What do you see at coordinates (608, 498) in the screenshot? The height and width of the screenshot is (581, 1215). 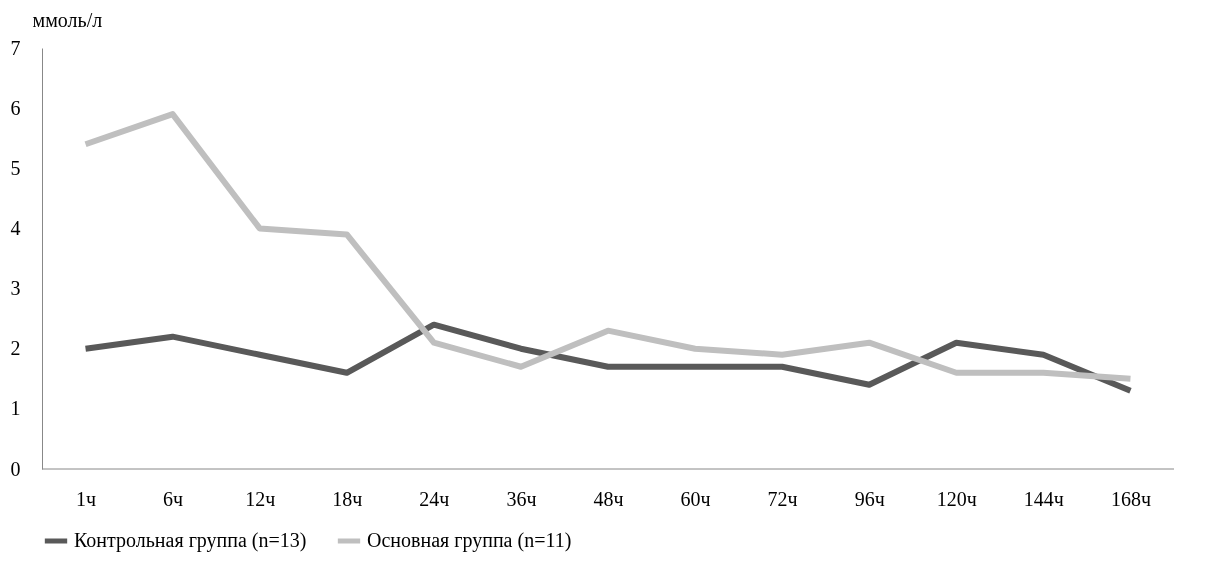 I see `x-tick-label: 48ч` at bounding box center [608, 498].